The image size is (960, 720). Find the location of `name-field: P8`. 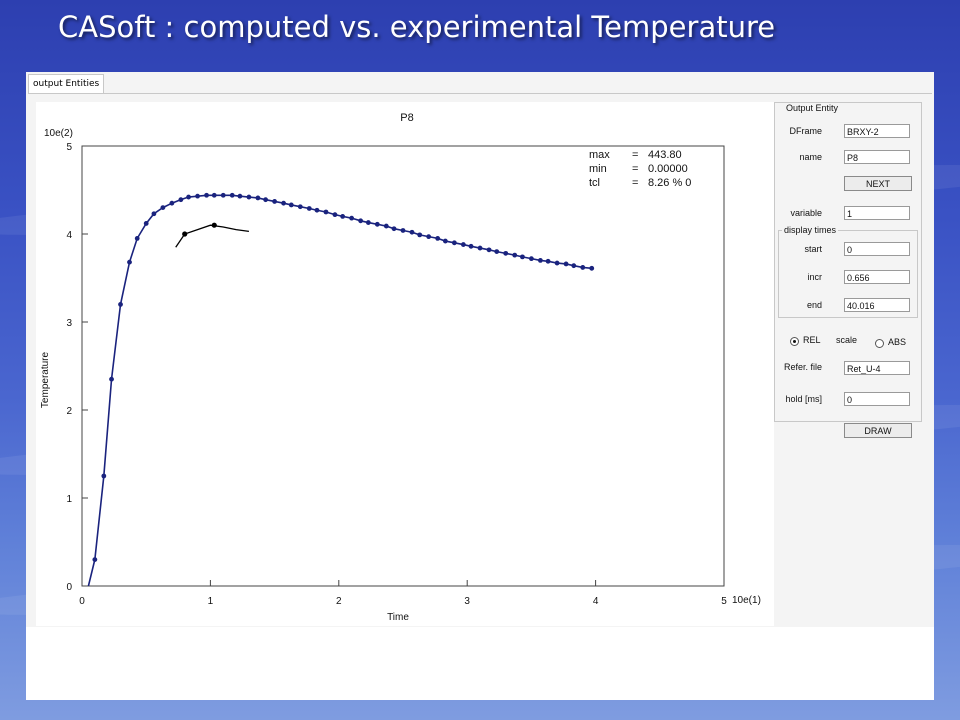

name-field: P8 is located at coordinates (877, 157).